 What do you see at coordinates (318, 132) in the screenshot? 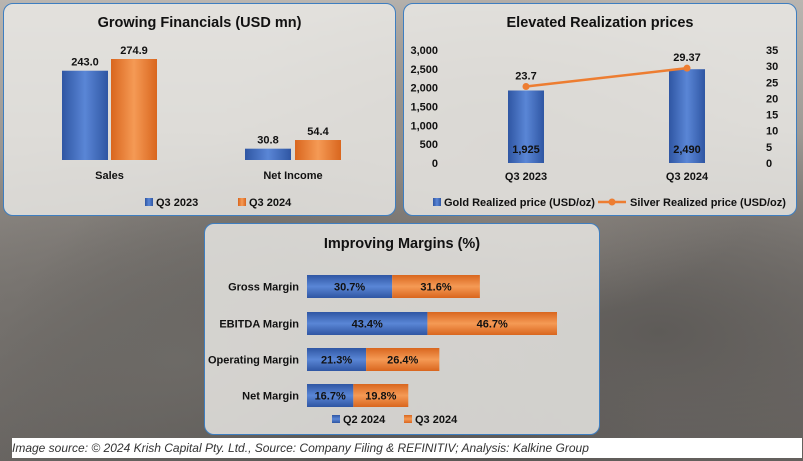
I see `data-label: 54.4` at bounding box center [318, 132].